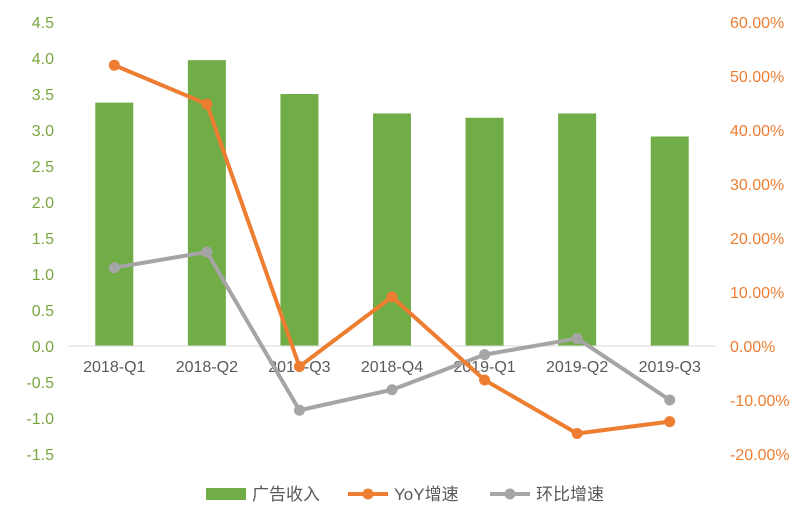 This screenshot has height=522, width=808. What do you see at coordinates (426, 494) in the screenshot?
I see `legend-label: YoY增速` at bounding box center [426, 494].